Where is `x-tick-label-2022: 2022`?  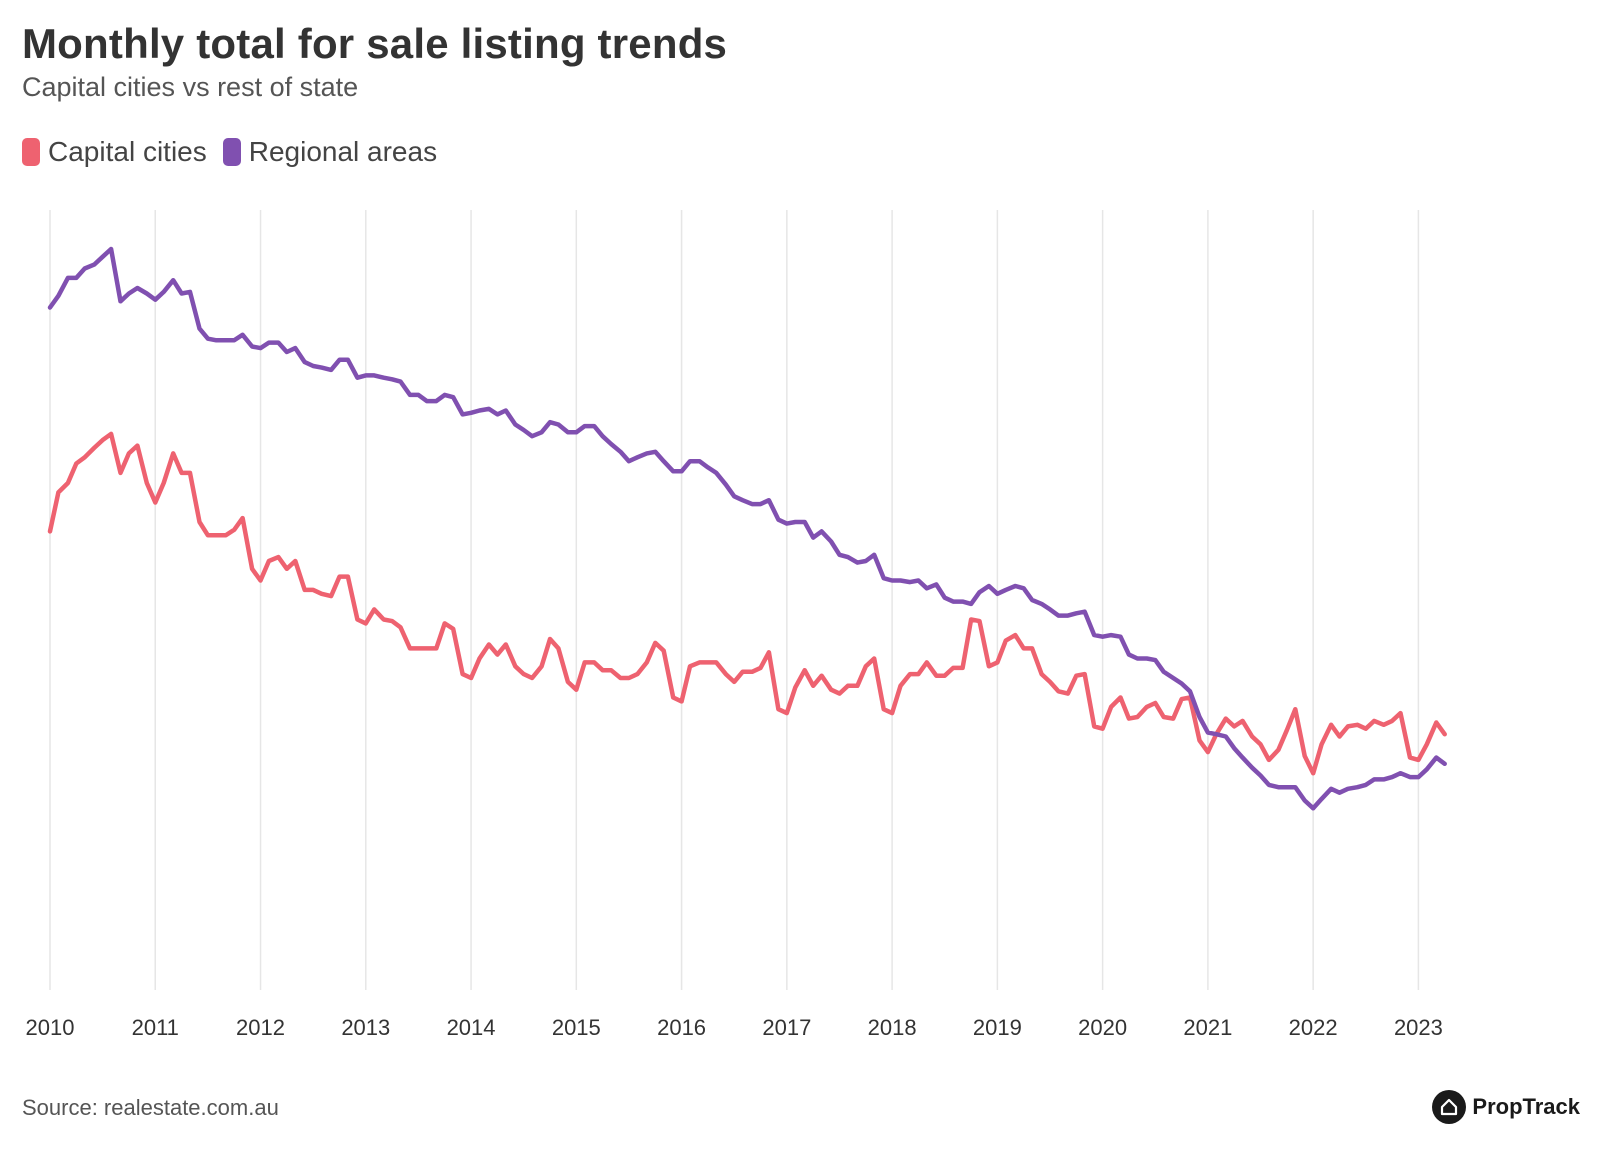
x-tick-label-2022: 2022 is located at coordinates (1313, 1027).